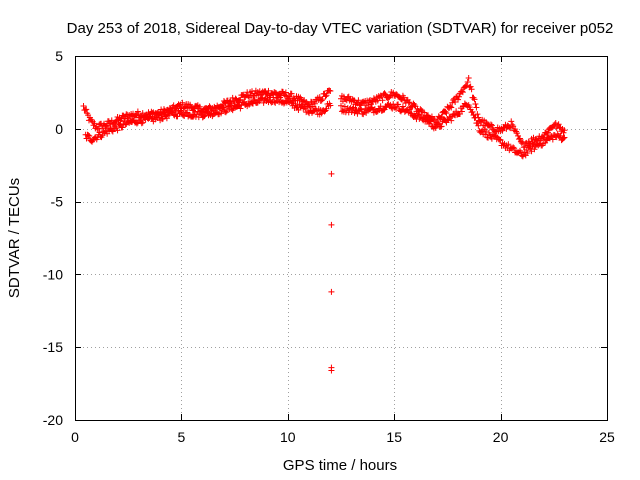 The height and width of the screenshot is (480, 640). Describe the element at coordinates (59, 56) in the screenshot. I see `y-tick-label: 5` at that location.